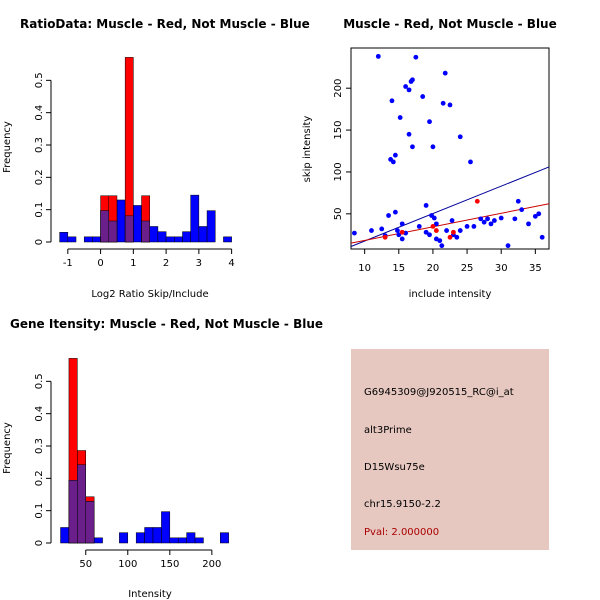 Image resolution: width=600 pixels, height=600 pixels. What do you see at coordinates (338, 88) in the screenshot?
I see `scatter-y-tick-label: 200` at bounding box center [338, 88].